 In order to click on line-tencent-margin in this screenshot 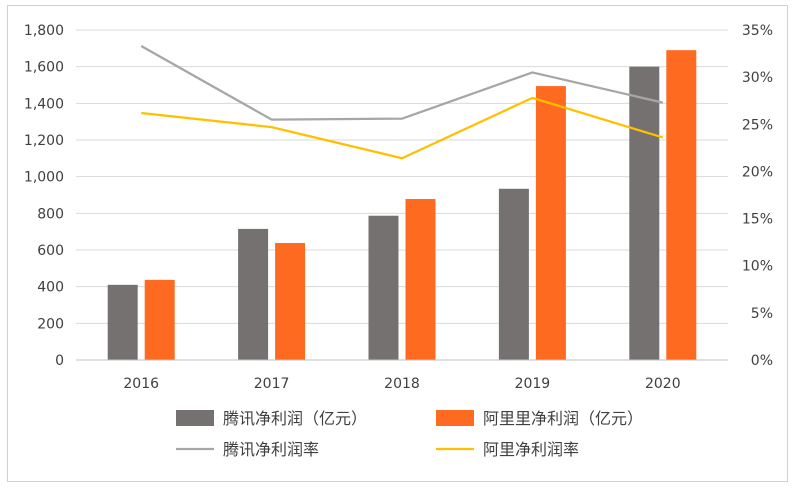, I will do `click(402, 83)`.